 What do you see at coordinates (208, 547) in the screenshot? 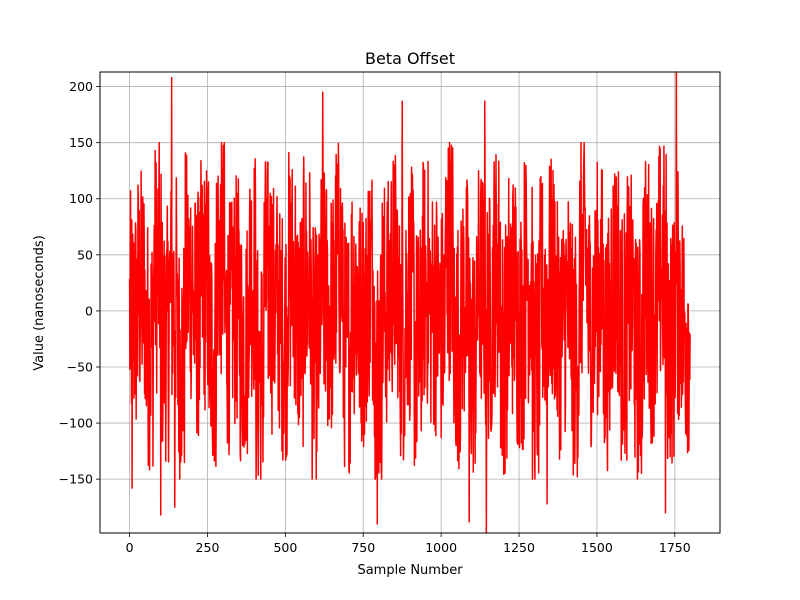
I see `x-tick-label: 250` at bounding box center [208, 547].